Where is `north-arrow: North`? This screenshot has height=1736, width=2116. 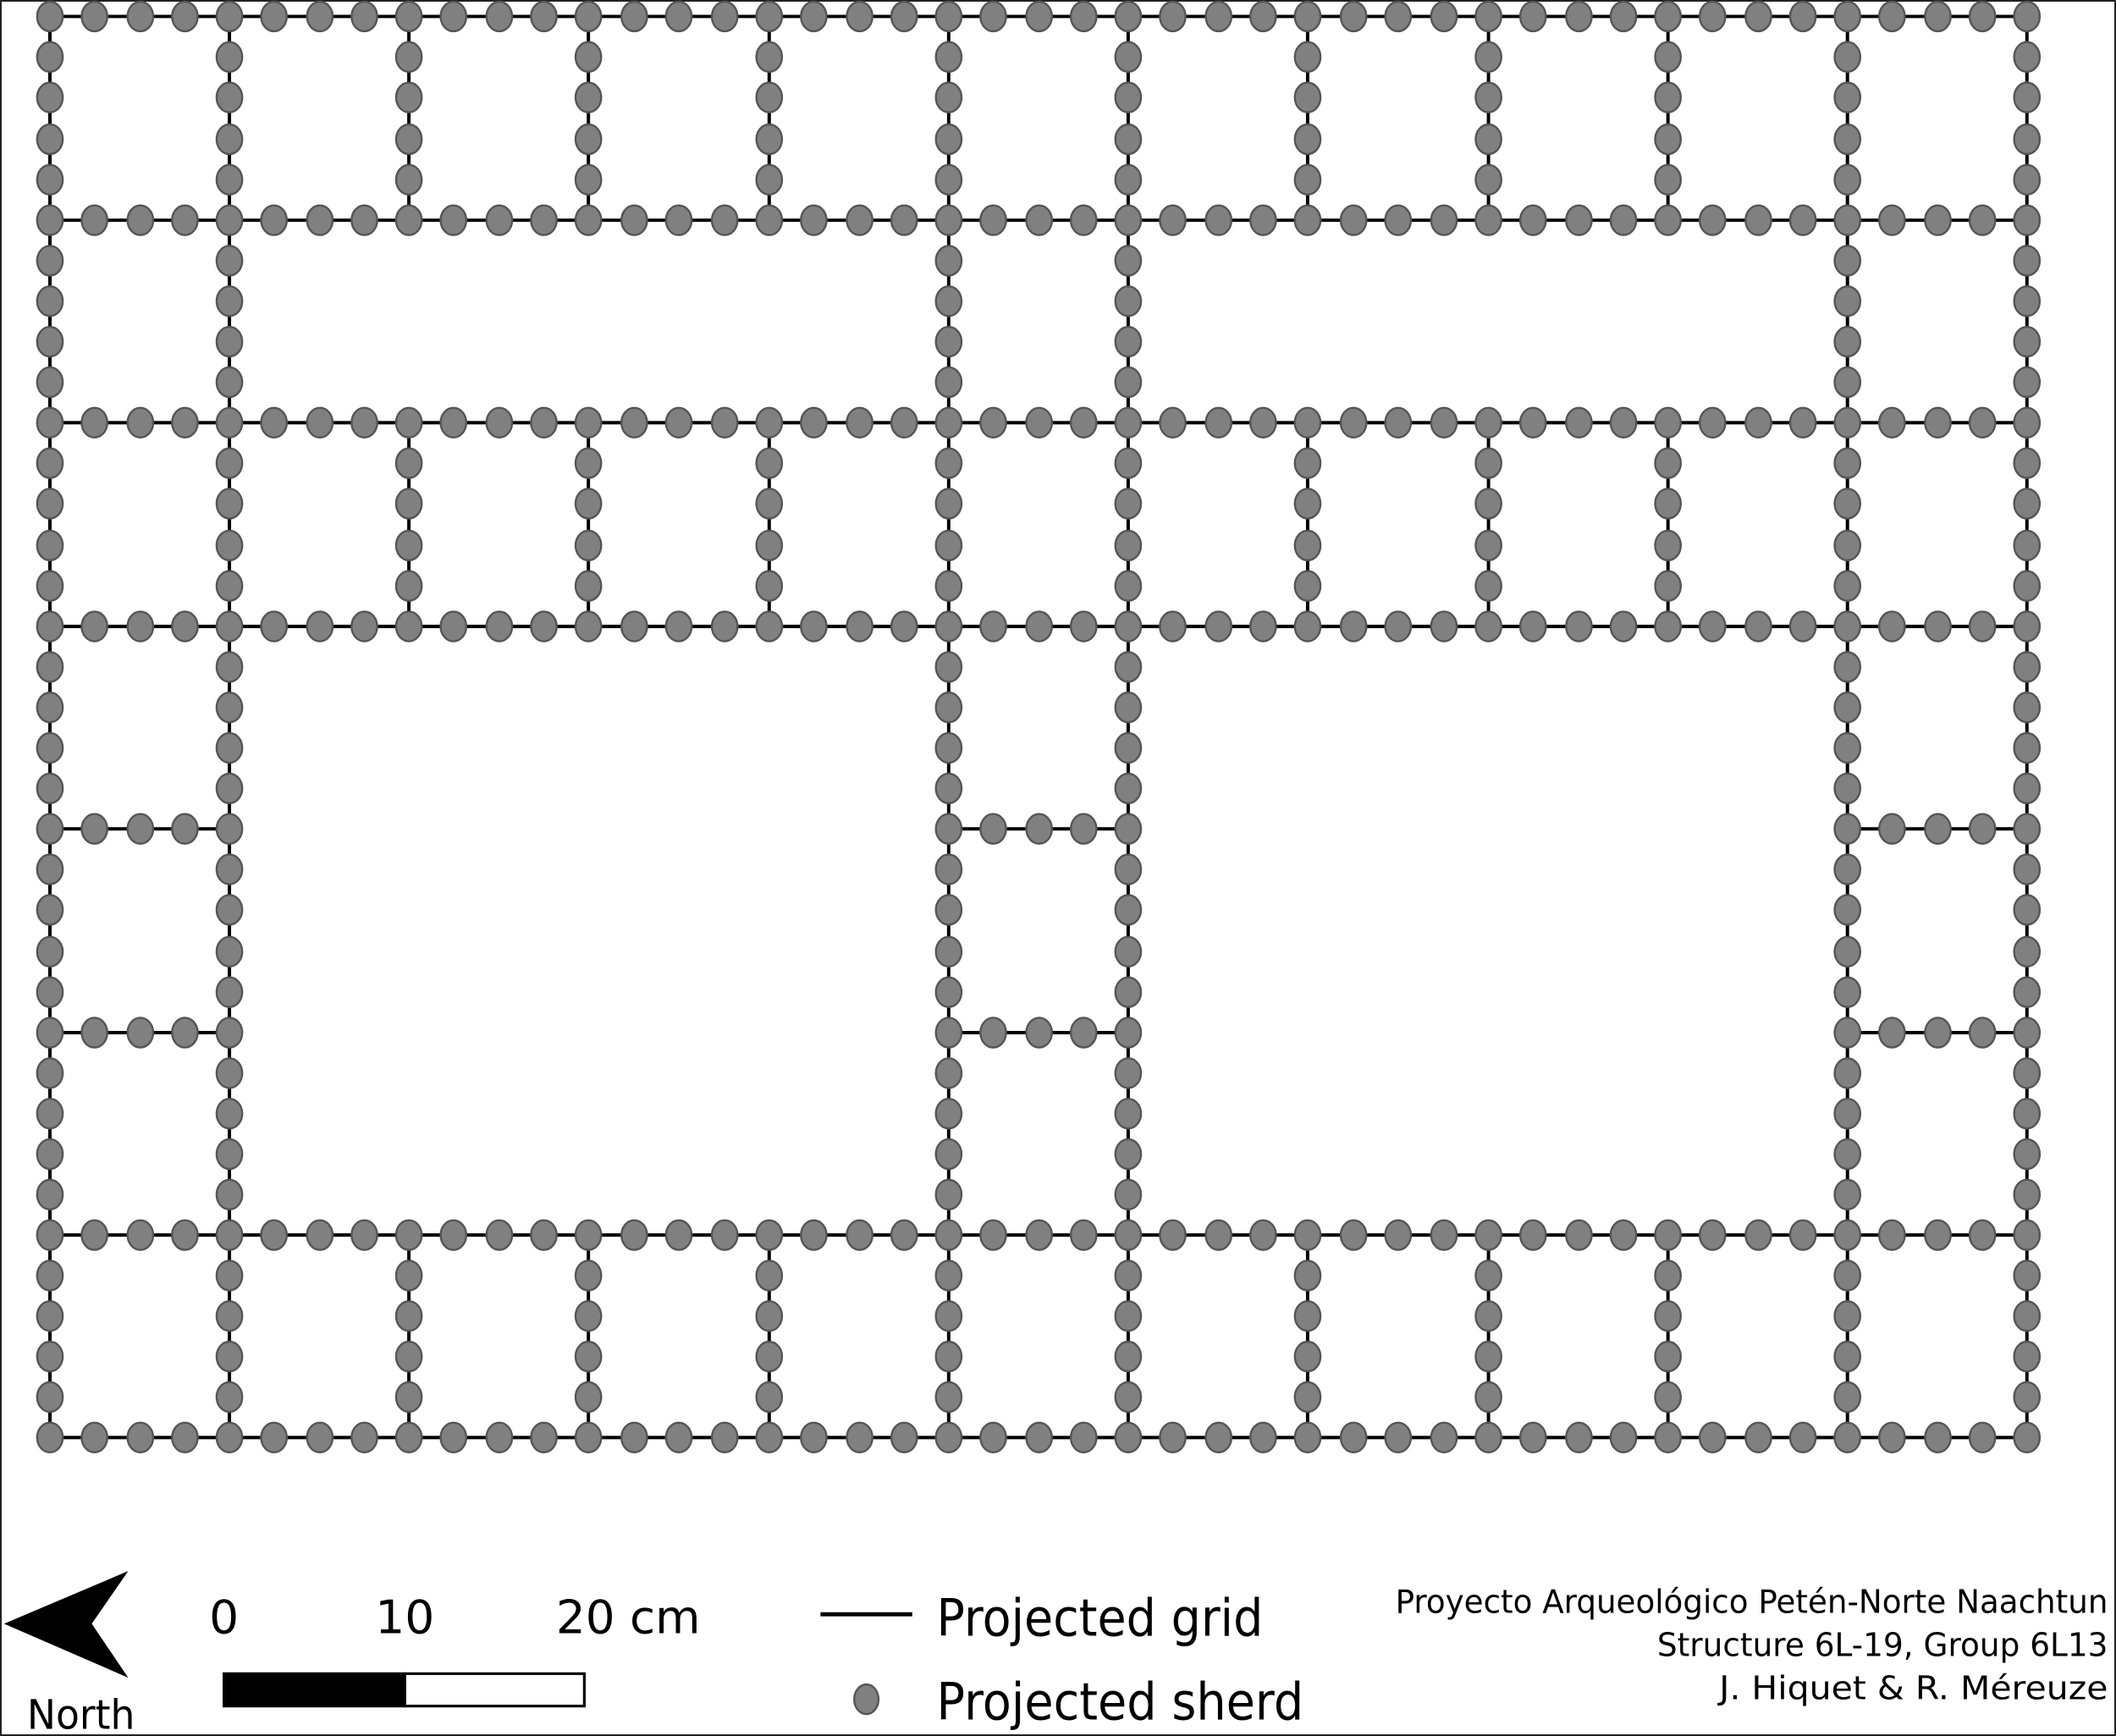 north-arrow: North is located at coordinates (69, 1654).